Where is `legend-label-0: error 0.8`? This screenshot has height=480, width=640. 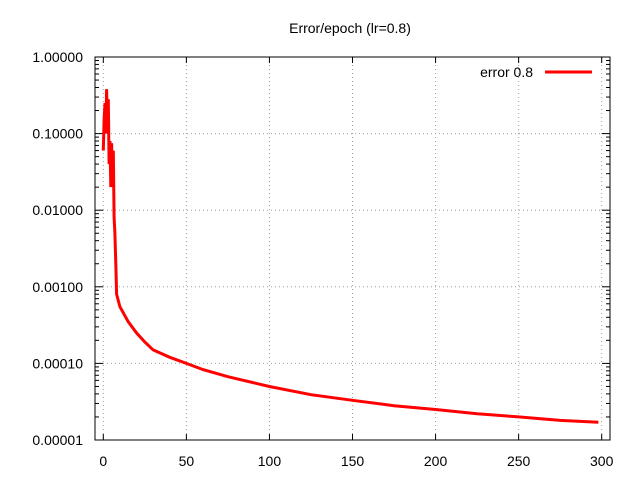 legend-label-0: error 0.8 is located at coordinates (506, 72).